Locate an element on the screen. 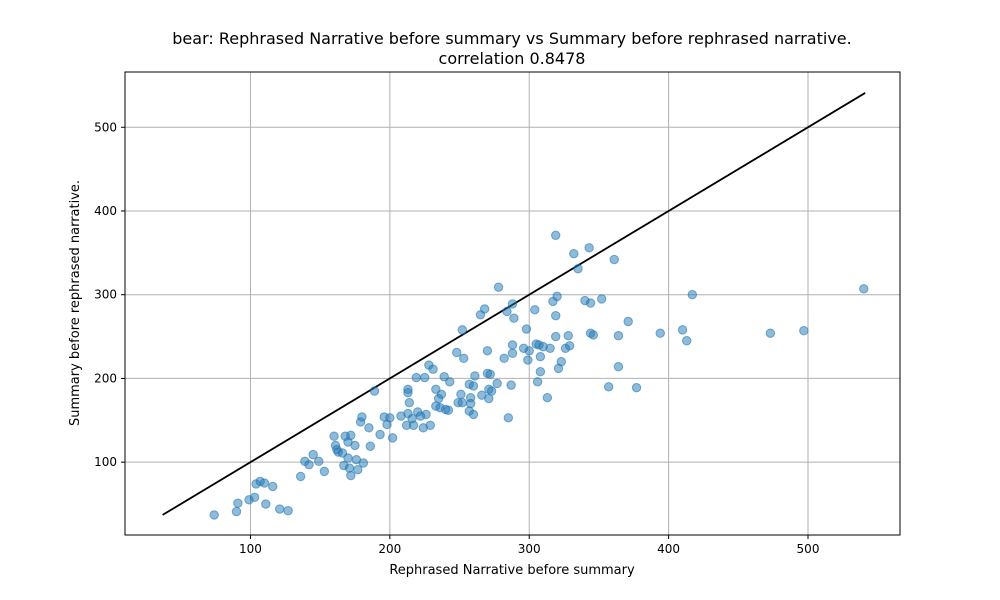 The height and width of the screenshot is (600, 1000). y-tick-label: 500 is located at coordinates (105, 127).